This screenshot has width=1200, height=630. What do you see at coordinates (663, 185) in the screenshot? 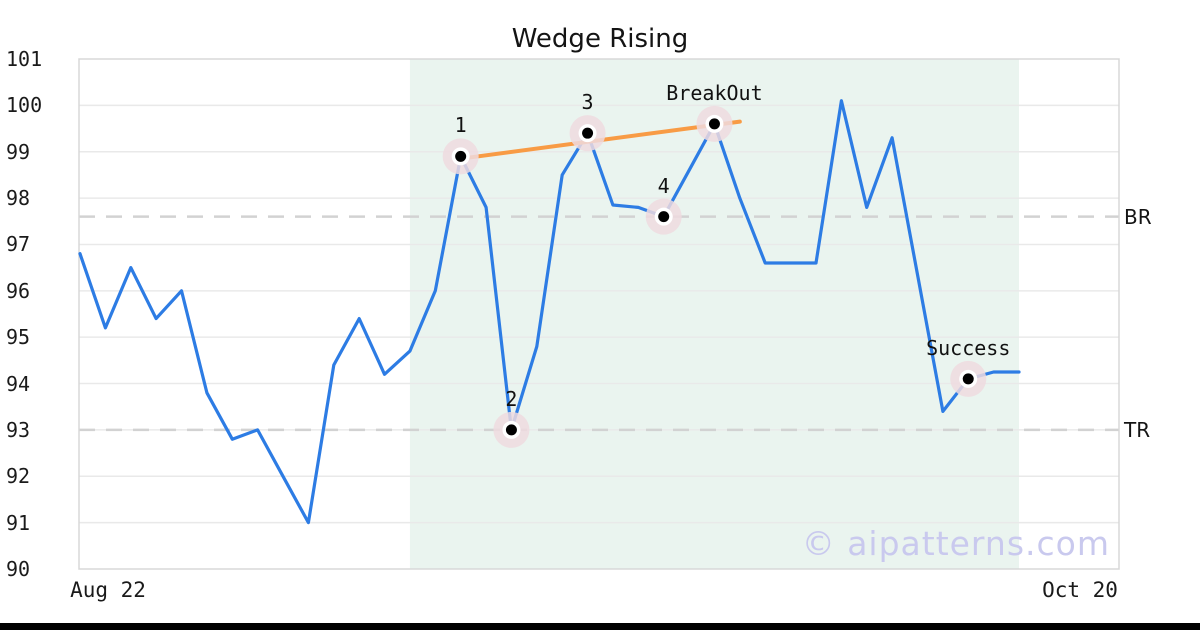
I see `annotation-label-4: 4` at bounding box center [663, 185].